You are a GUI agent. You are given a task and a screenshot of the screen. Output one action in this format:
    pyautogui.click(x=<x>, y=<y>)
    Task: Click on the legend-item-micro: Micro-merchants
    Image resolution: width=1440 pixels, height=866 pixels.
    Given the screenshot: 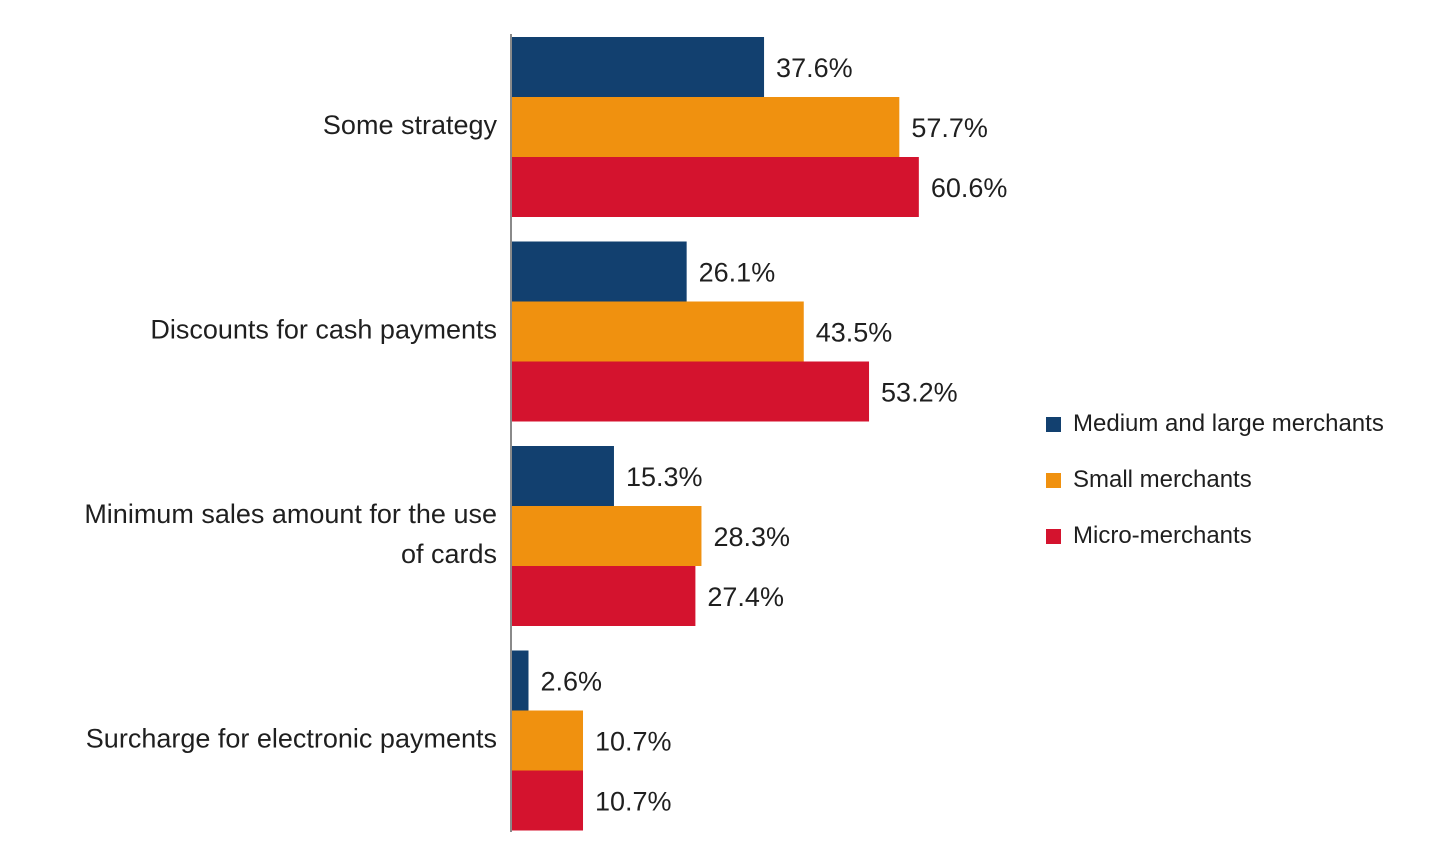 What is the action you would take?
    pyautogui.click(x=1215, y=536)
    